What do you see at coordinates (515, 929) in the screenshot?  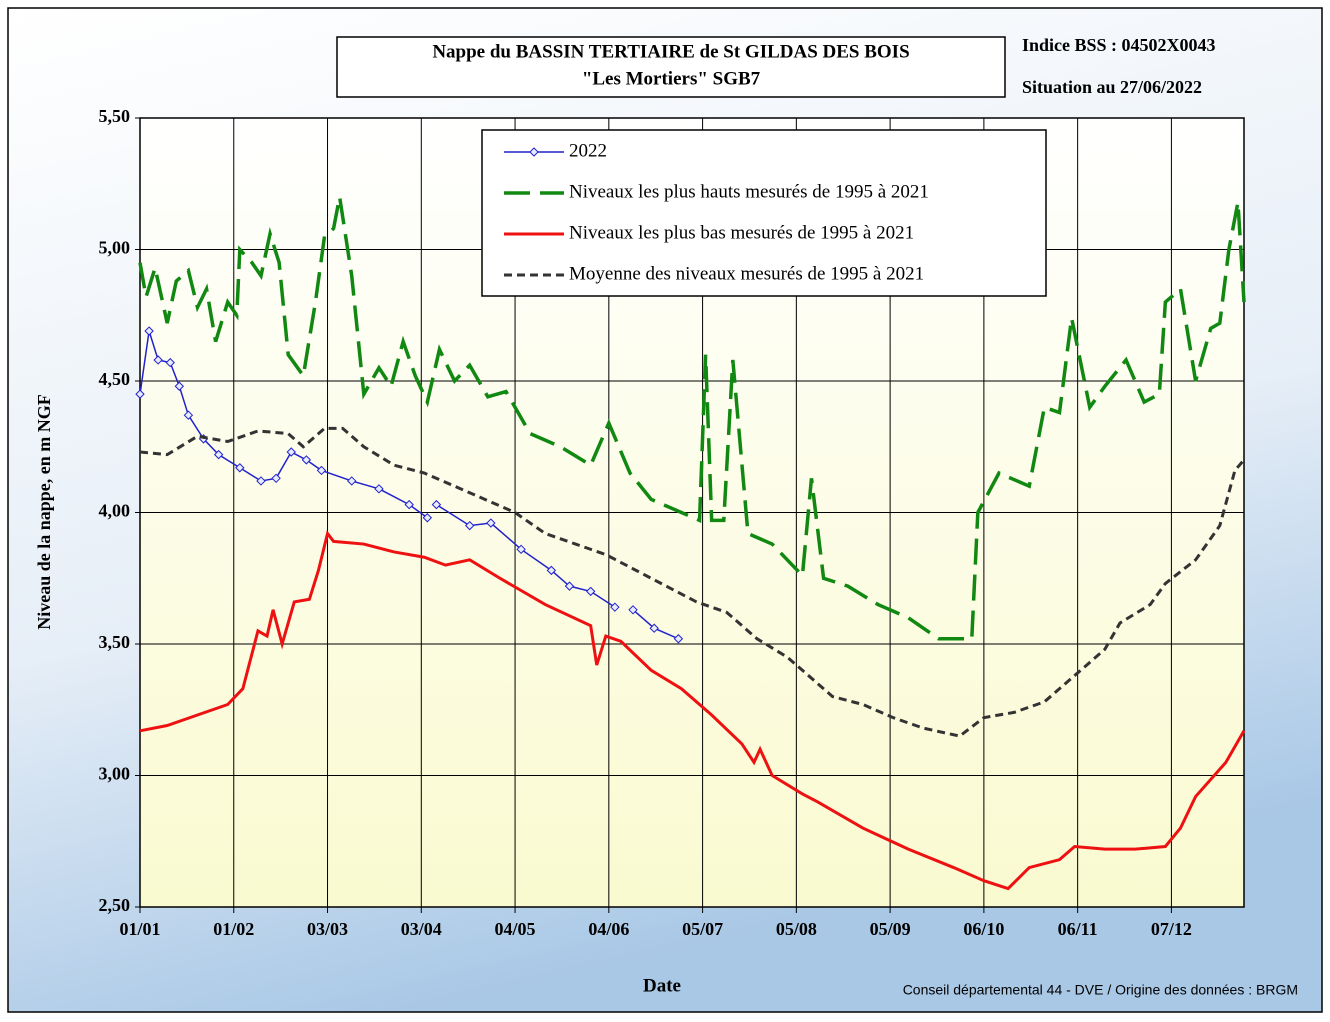 I see `x-tick-label: 04/05` at bounding box center [515, 929].